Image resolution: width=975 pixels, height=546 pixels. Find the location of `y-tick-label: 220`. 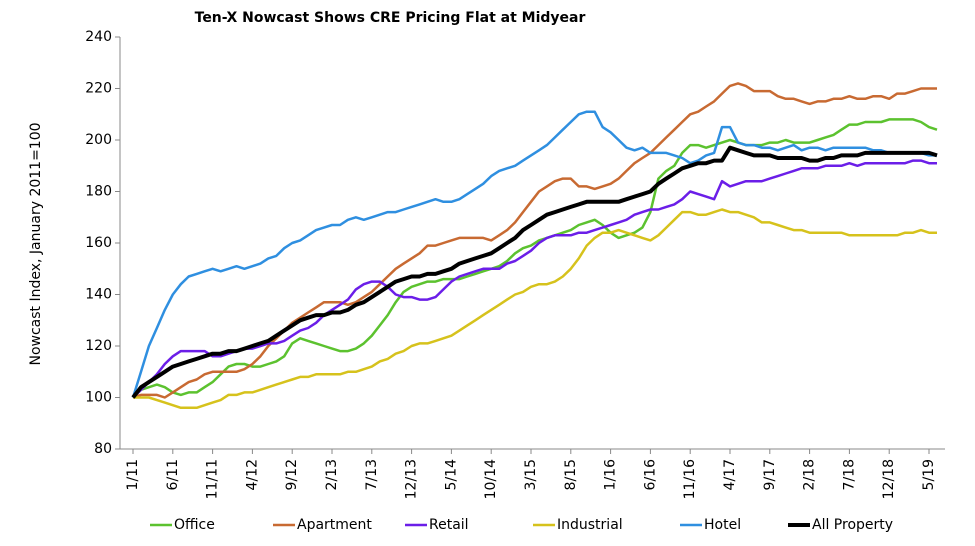

y-tick-label: 220 is located at coordinates (98, 89).